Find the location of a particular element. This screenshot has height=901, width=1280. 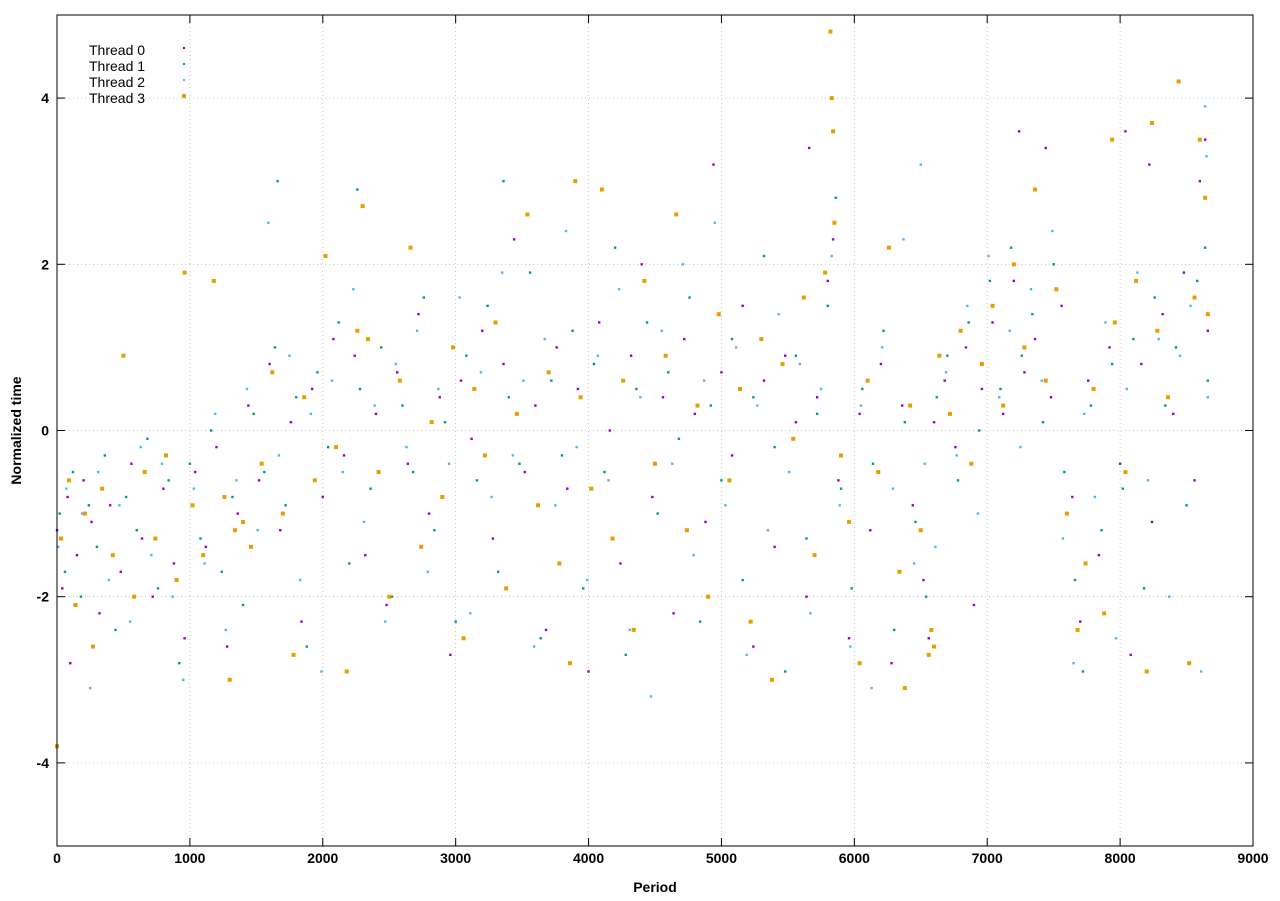

x-tick-label: 4000 is located at coordinates (588, 858).